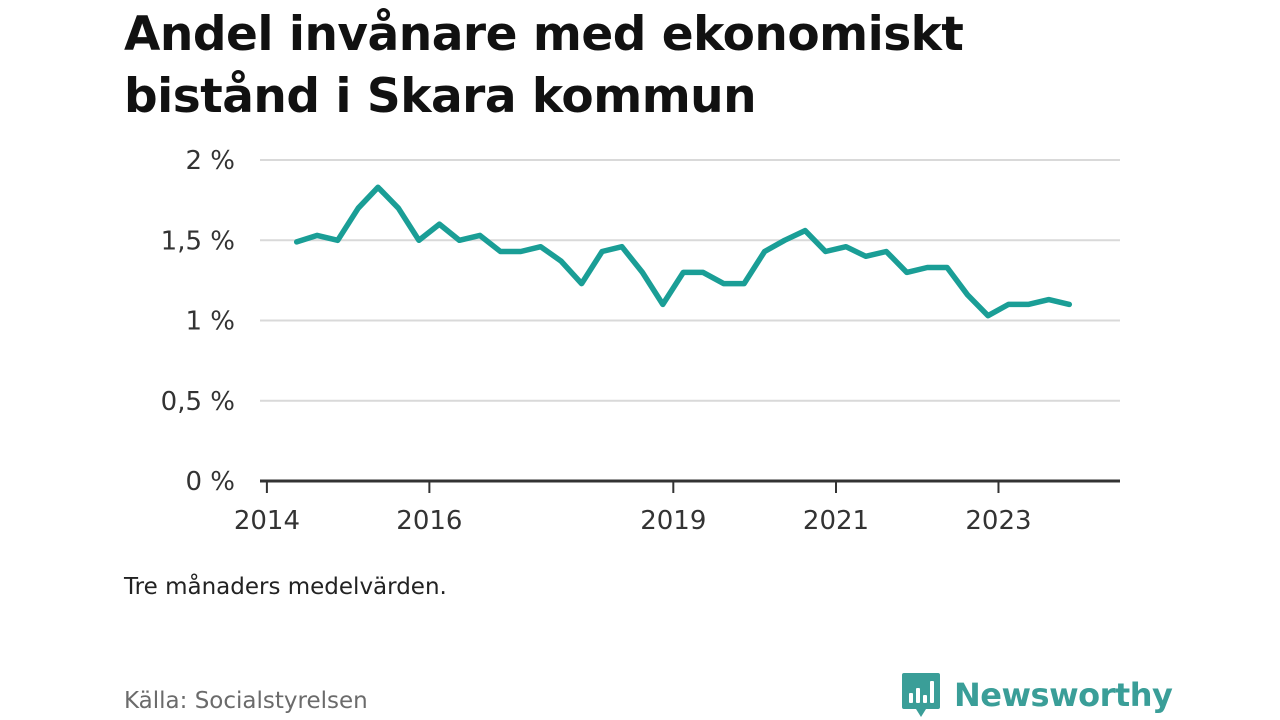  What do you see at coordinates (246, 701) in the screenshot?
I see `source-credit: Källa: Socialstyrelsen` at bounding box center [246, 701].